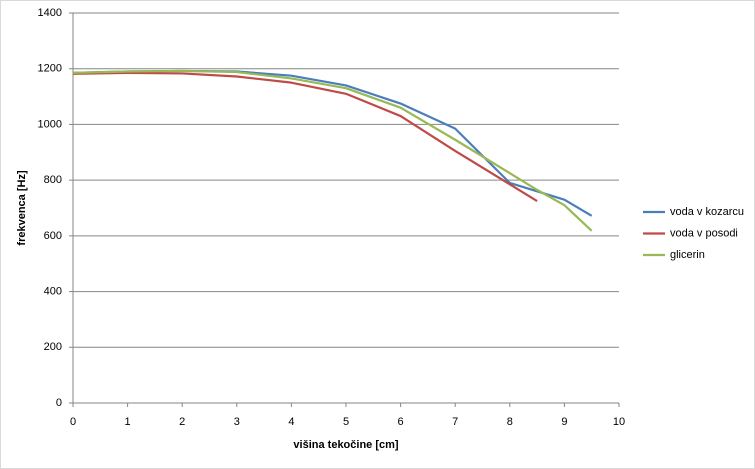 This screenshot has width=755, height=469. Describe the element at coordinates (50, 13) in the screenshot. I see `y-tick-label: 1400` at that location.